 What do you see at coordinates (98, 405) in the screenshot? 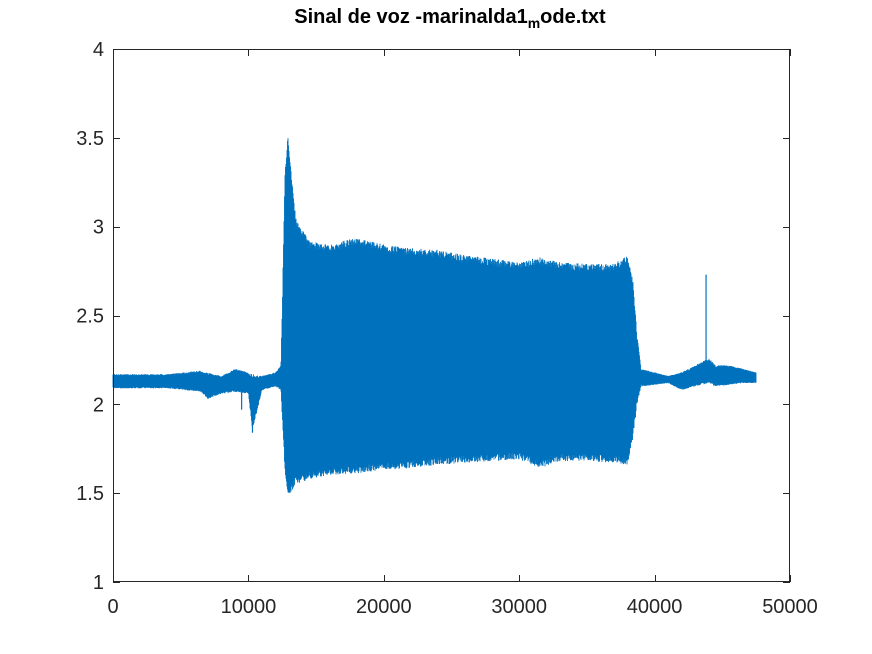
I see `y-tick-label: 2` at bounding box center [98, 405].